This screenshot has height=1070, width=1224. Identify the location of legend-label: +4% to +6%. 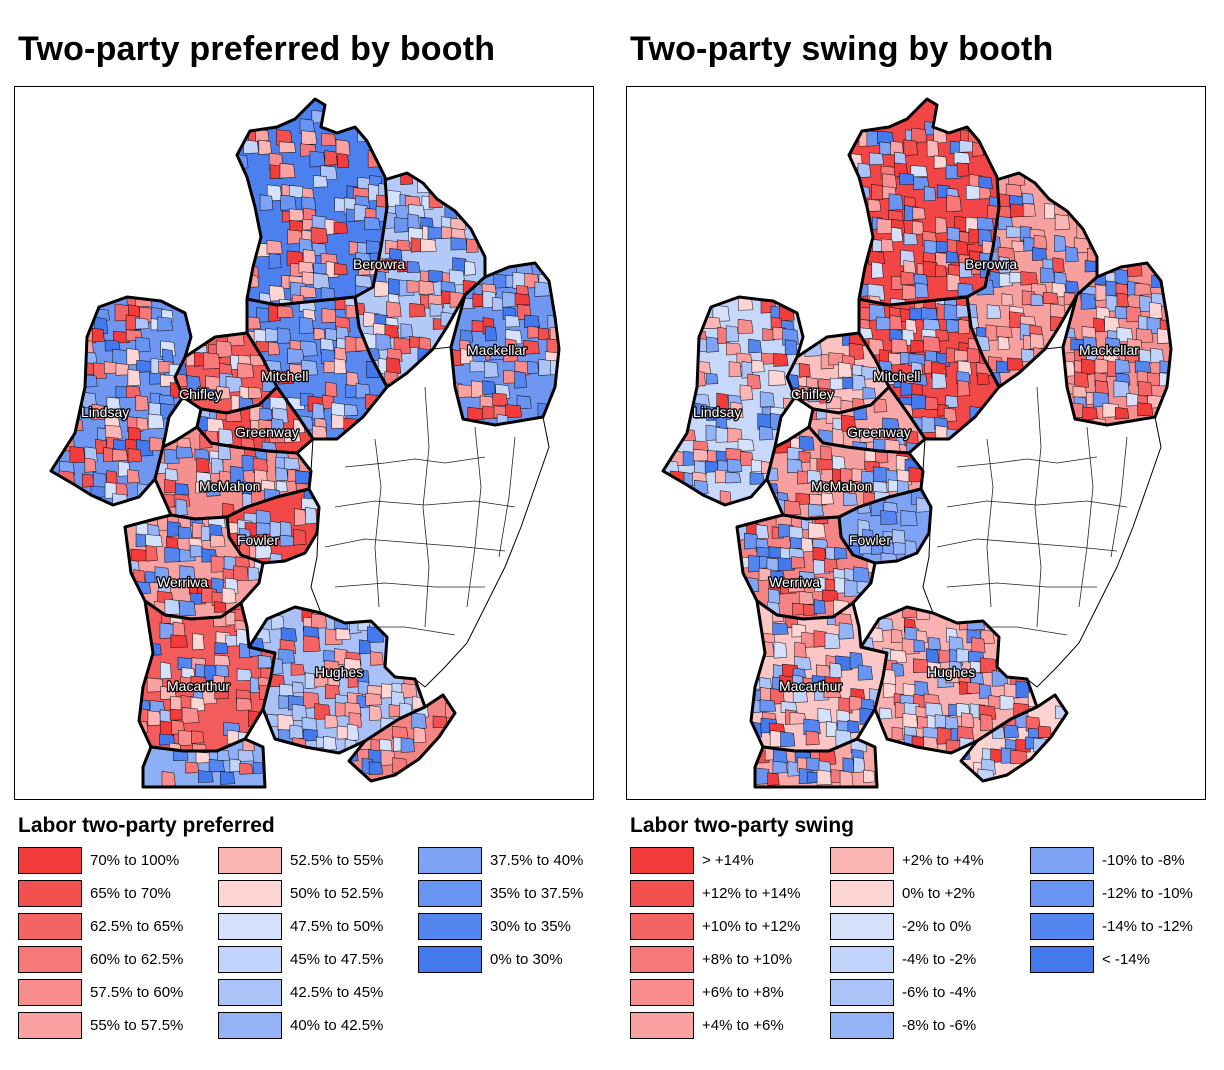
(743, 1025).